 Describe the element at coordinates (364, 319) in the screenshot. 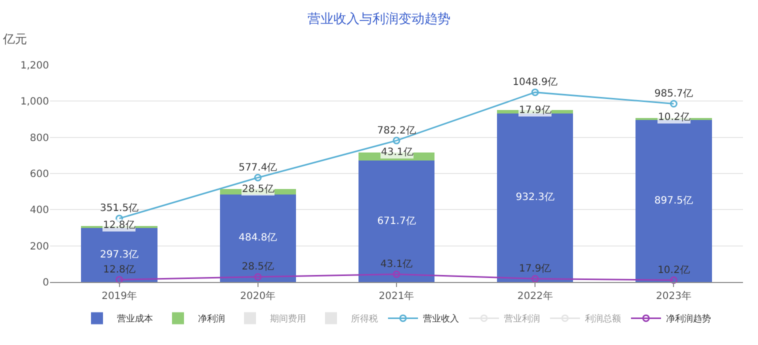

I see `legend-label: 所得税` at that location.